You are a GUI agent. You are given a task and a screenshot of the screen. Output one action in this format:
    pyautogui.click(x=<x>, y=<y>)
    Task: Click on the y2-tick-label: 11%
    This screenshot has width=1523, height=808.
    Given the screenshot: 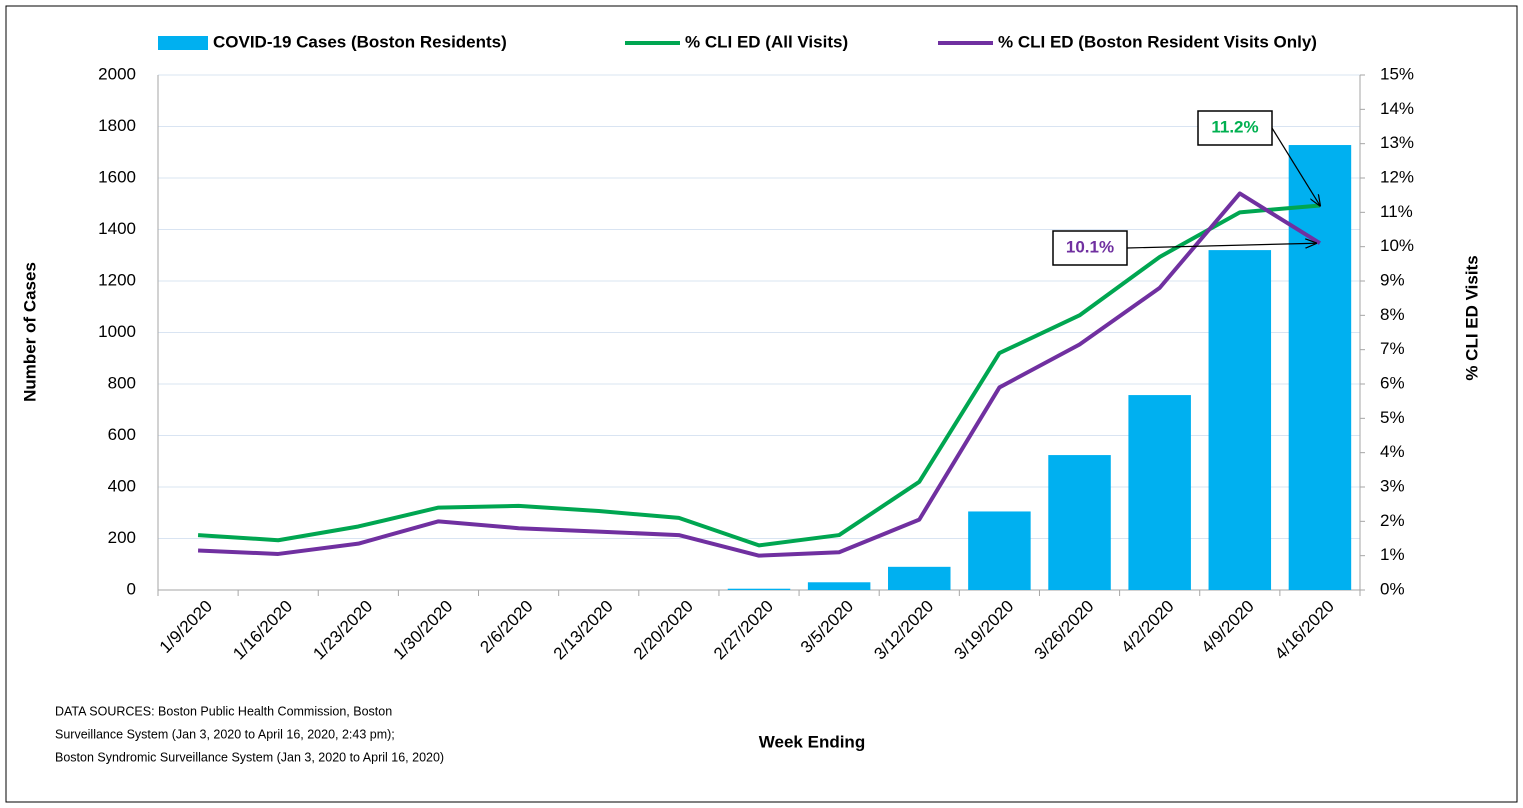 What is the action you would take?
    pyautogui.click(x=1396, y=211)
    